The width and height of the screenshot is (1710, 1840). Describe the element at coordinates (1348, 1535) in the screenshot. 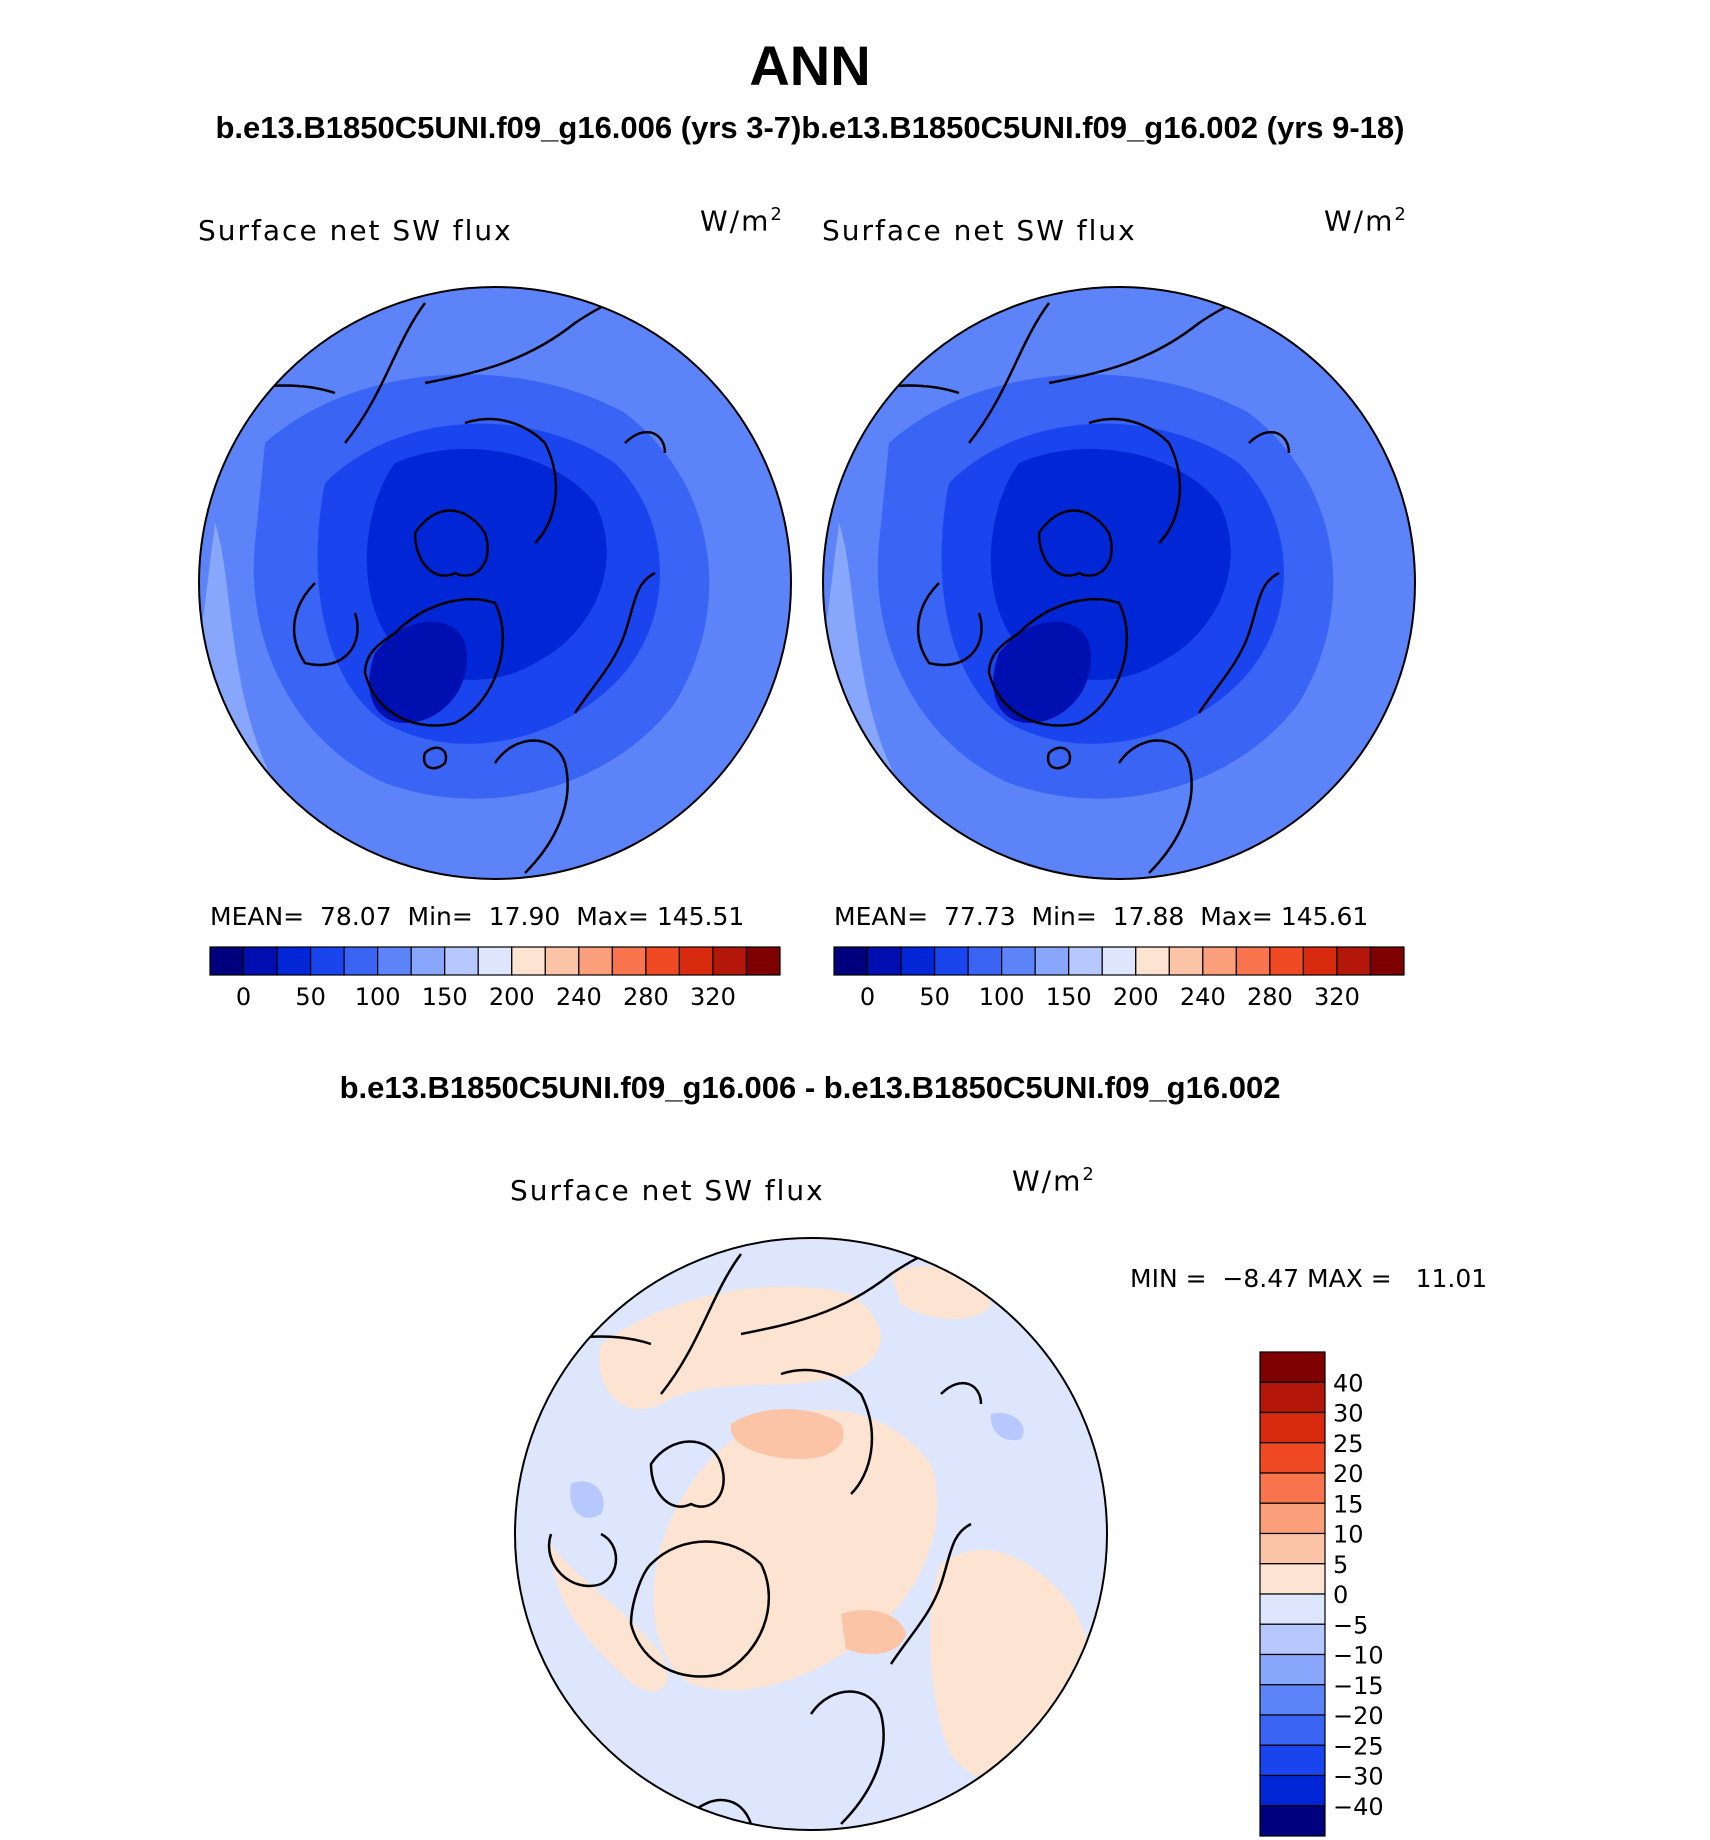

I see `diff-colorbar-tick-label: 10` at that location.